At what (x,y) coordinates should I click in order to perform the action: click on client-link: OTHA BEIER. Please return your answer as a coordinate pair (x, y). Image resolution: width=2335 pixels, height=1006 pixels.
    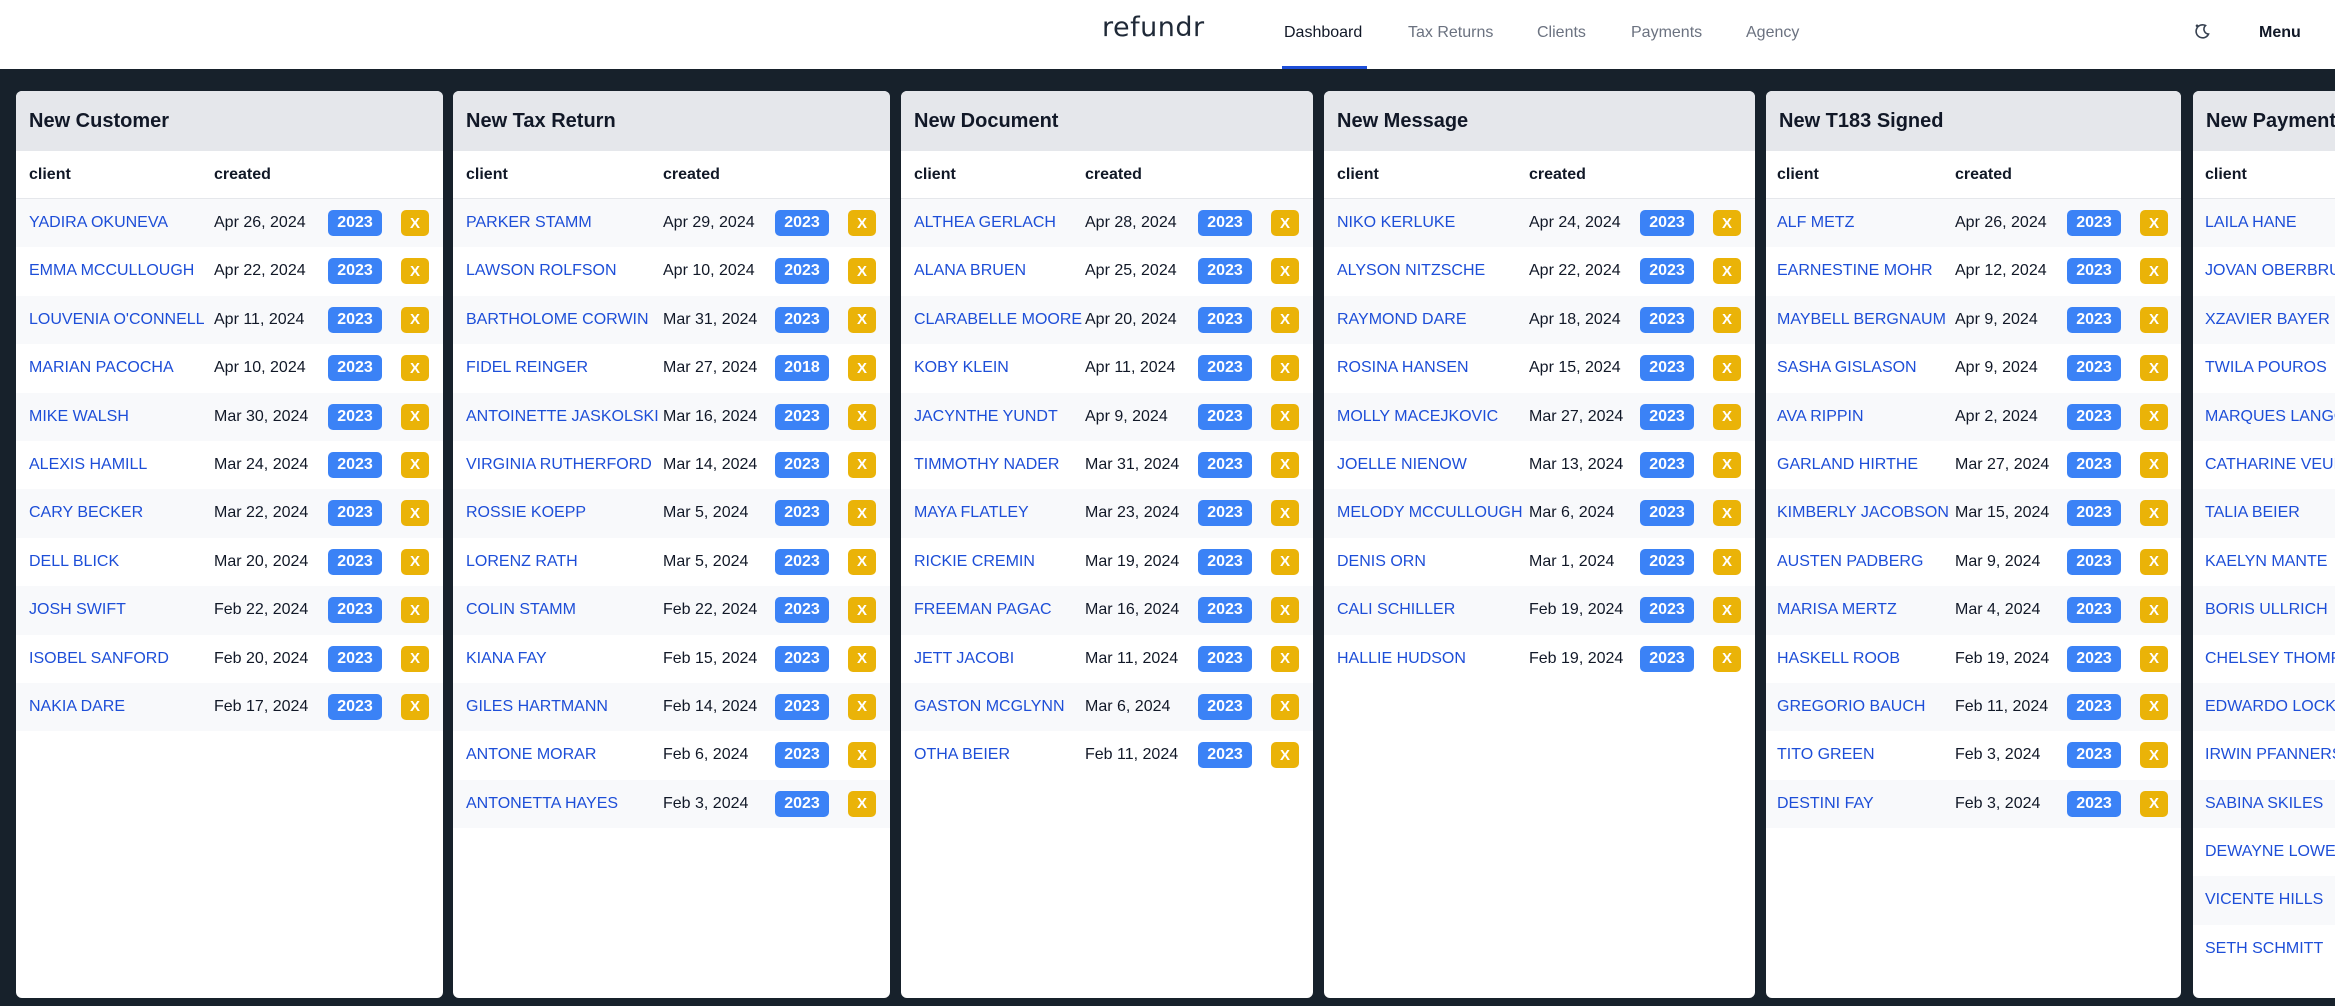
    Looking at the image, I should click on (962, 755).